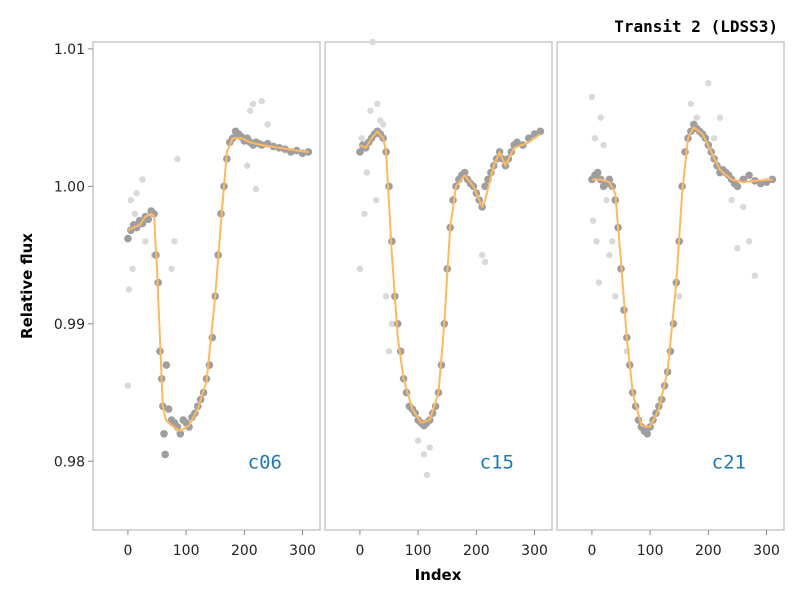 The height and width of the screenshot is (600, 800). What do you see at coordinates (497, 462) in the screenshot?
I see `panel-label: c15` at bounding box center [497, 462].